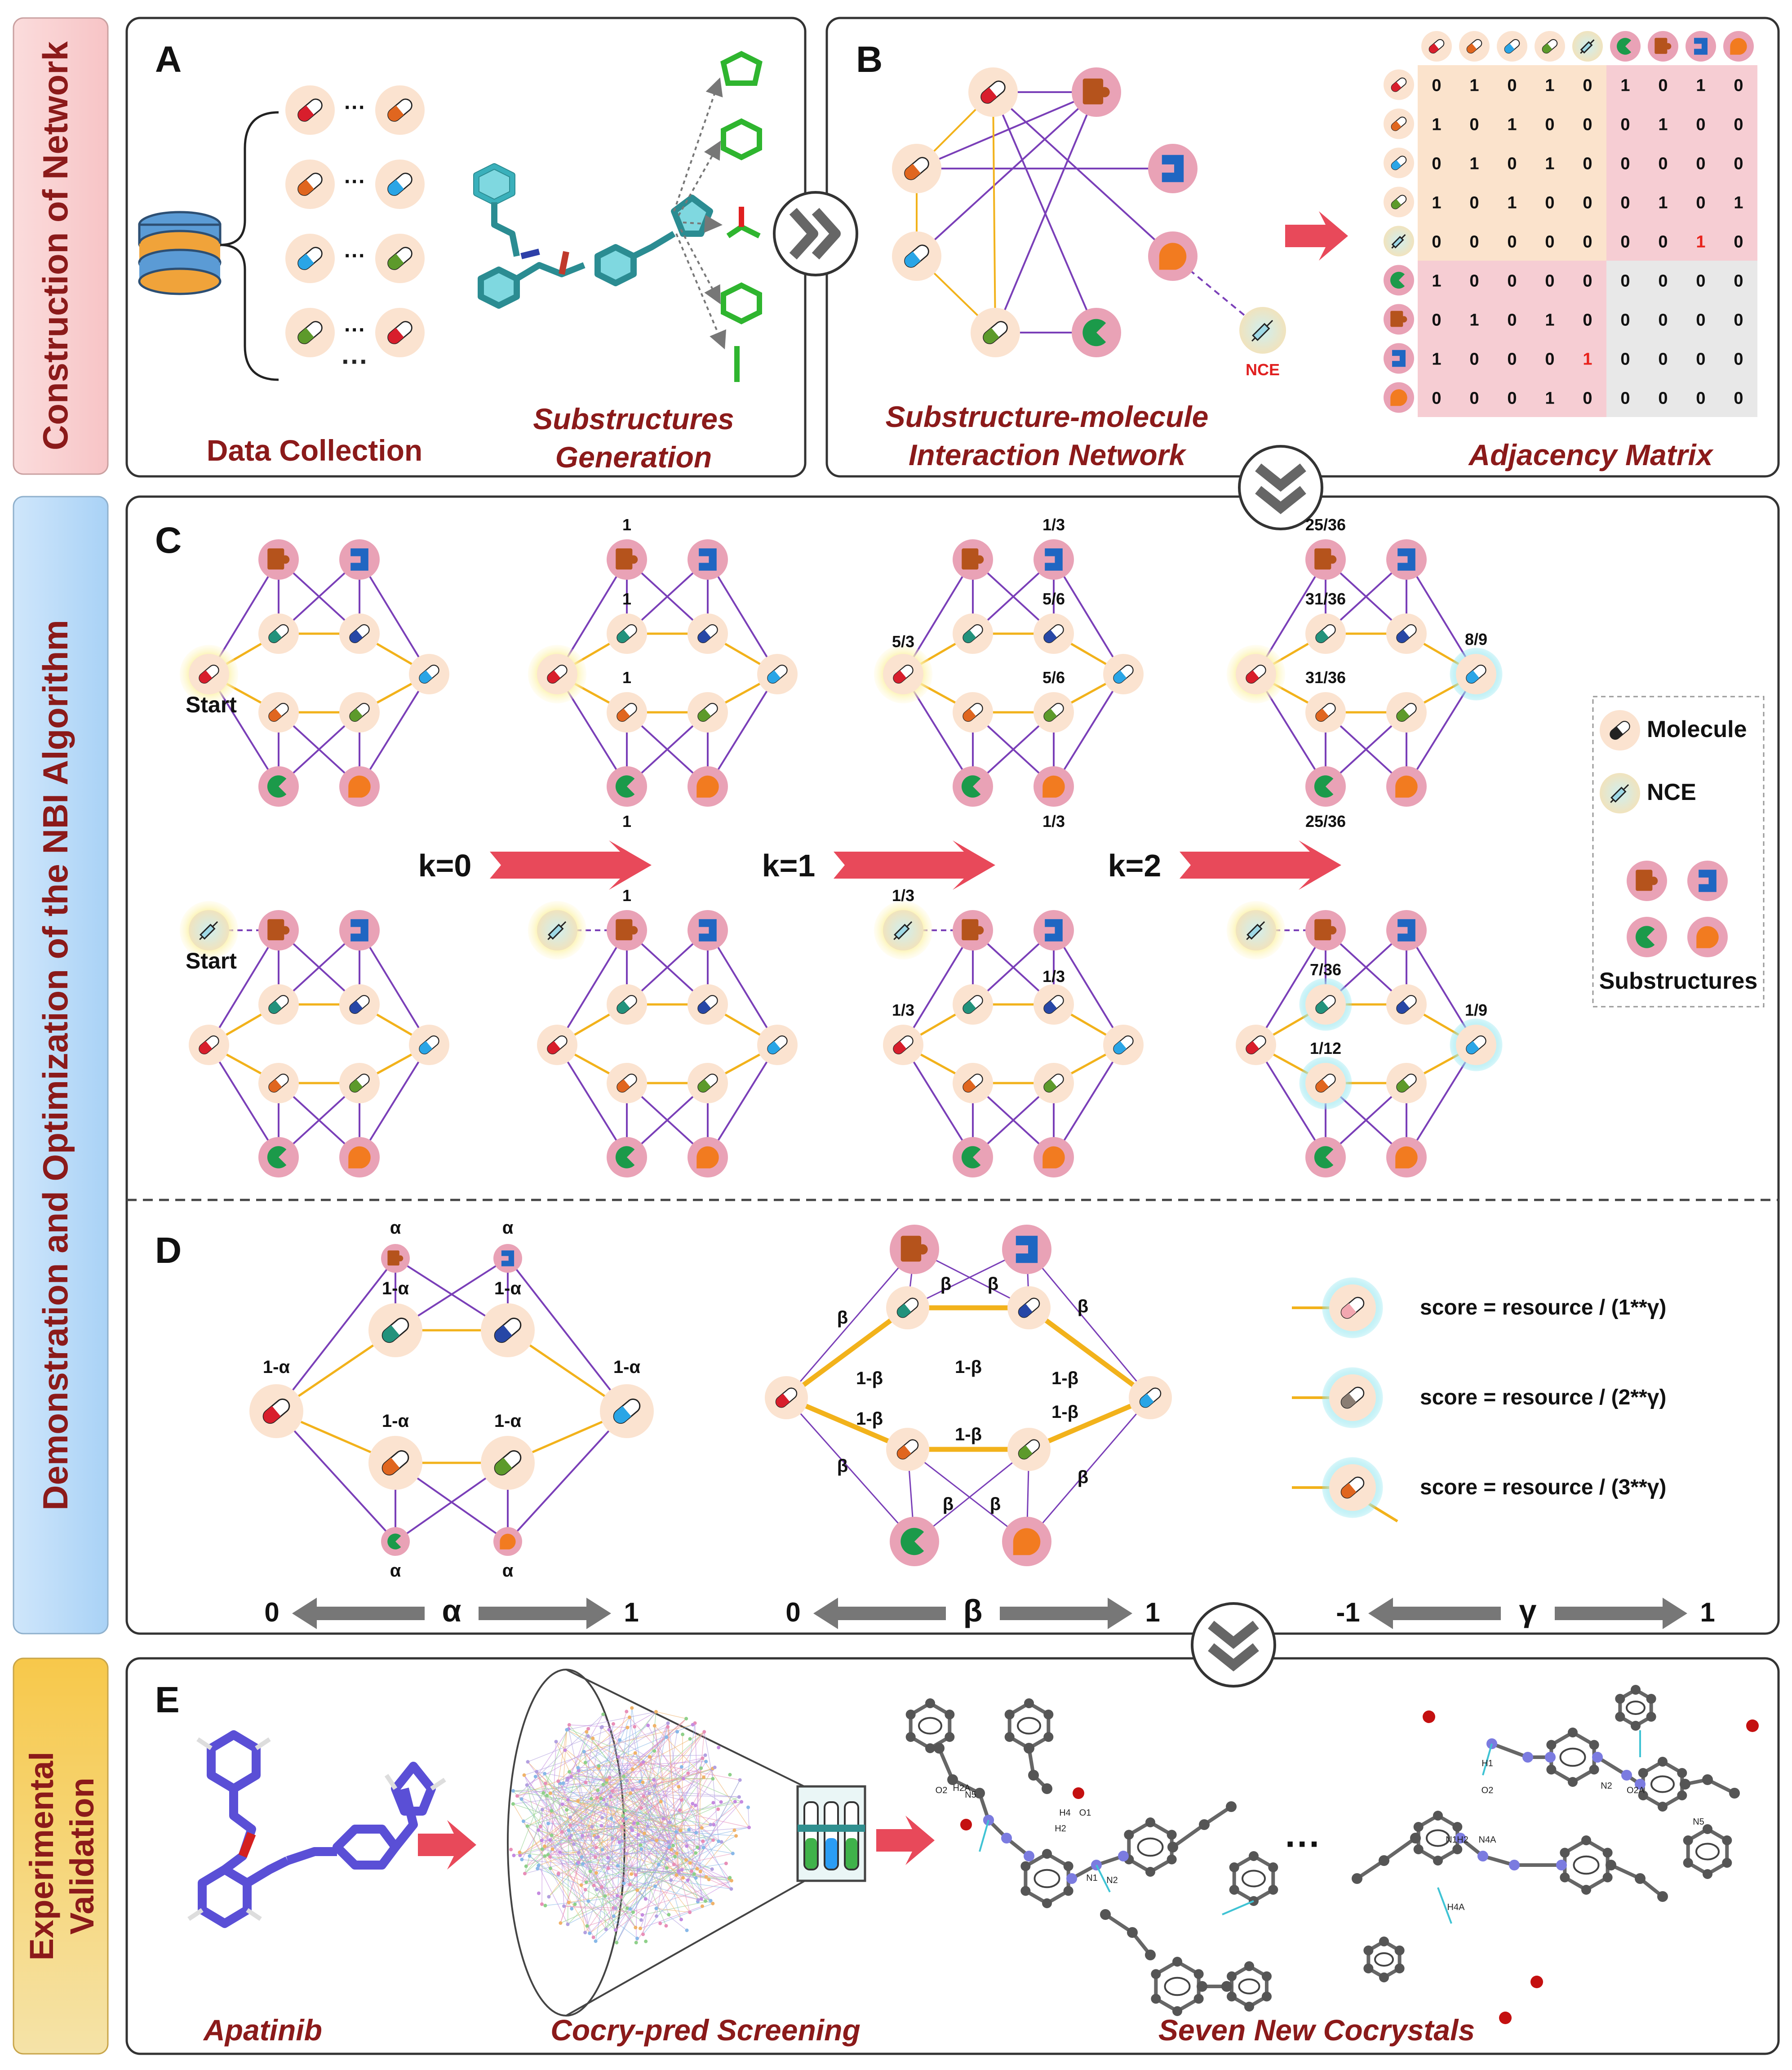 The height and width of the screenshot is (2070, 1792). Describe the element at coordinates (1135, 865) in the screenshot. I see `step-k2: k=2` at that location.